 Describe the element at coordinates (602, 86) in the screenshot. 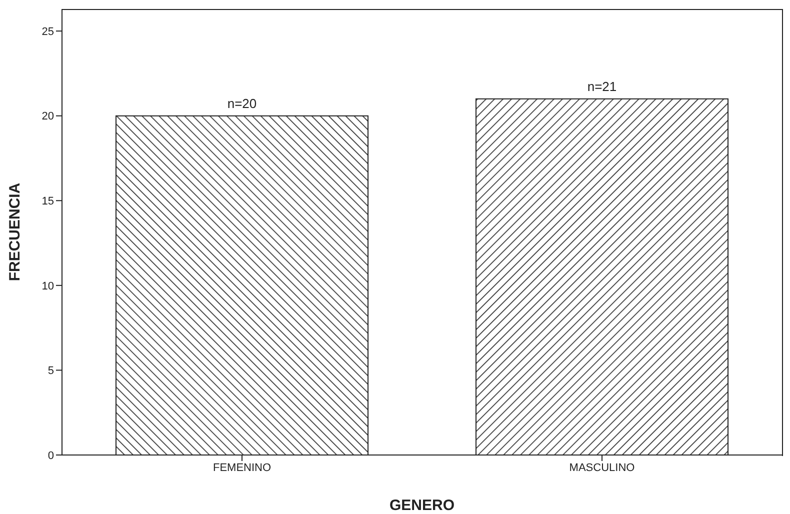

I see `data-label: n=21` at that location.